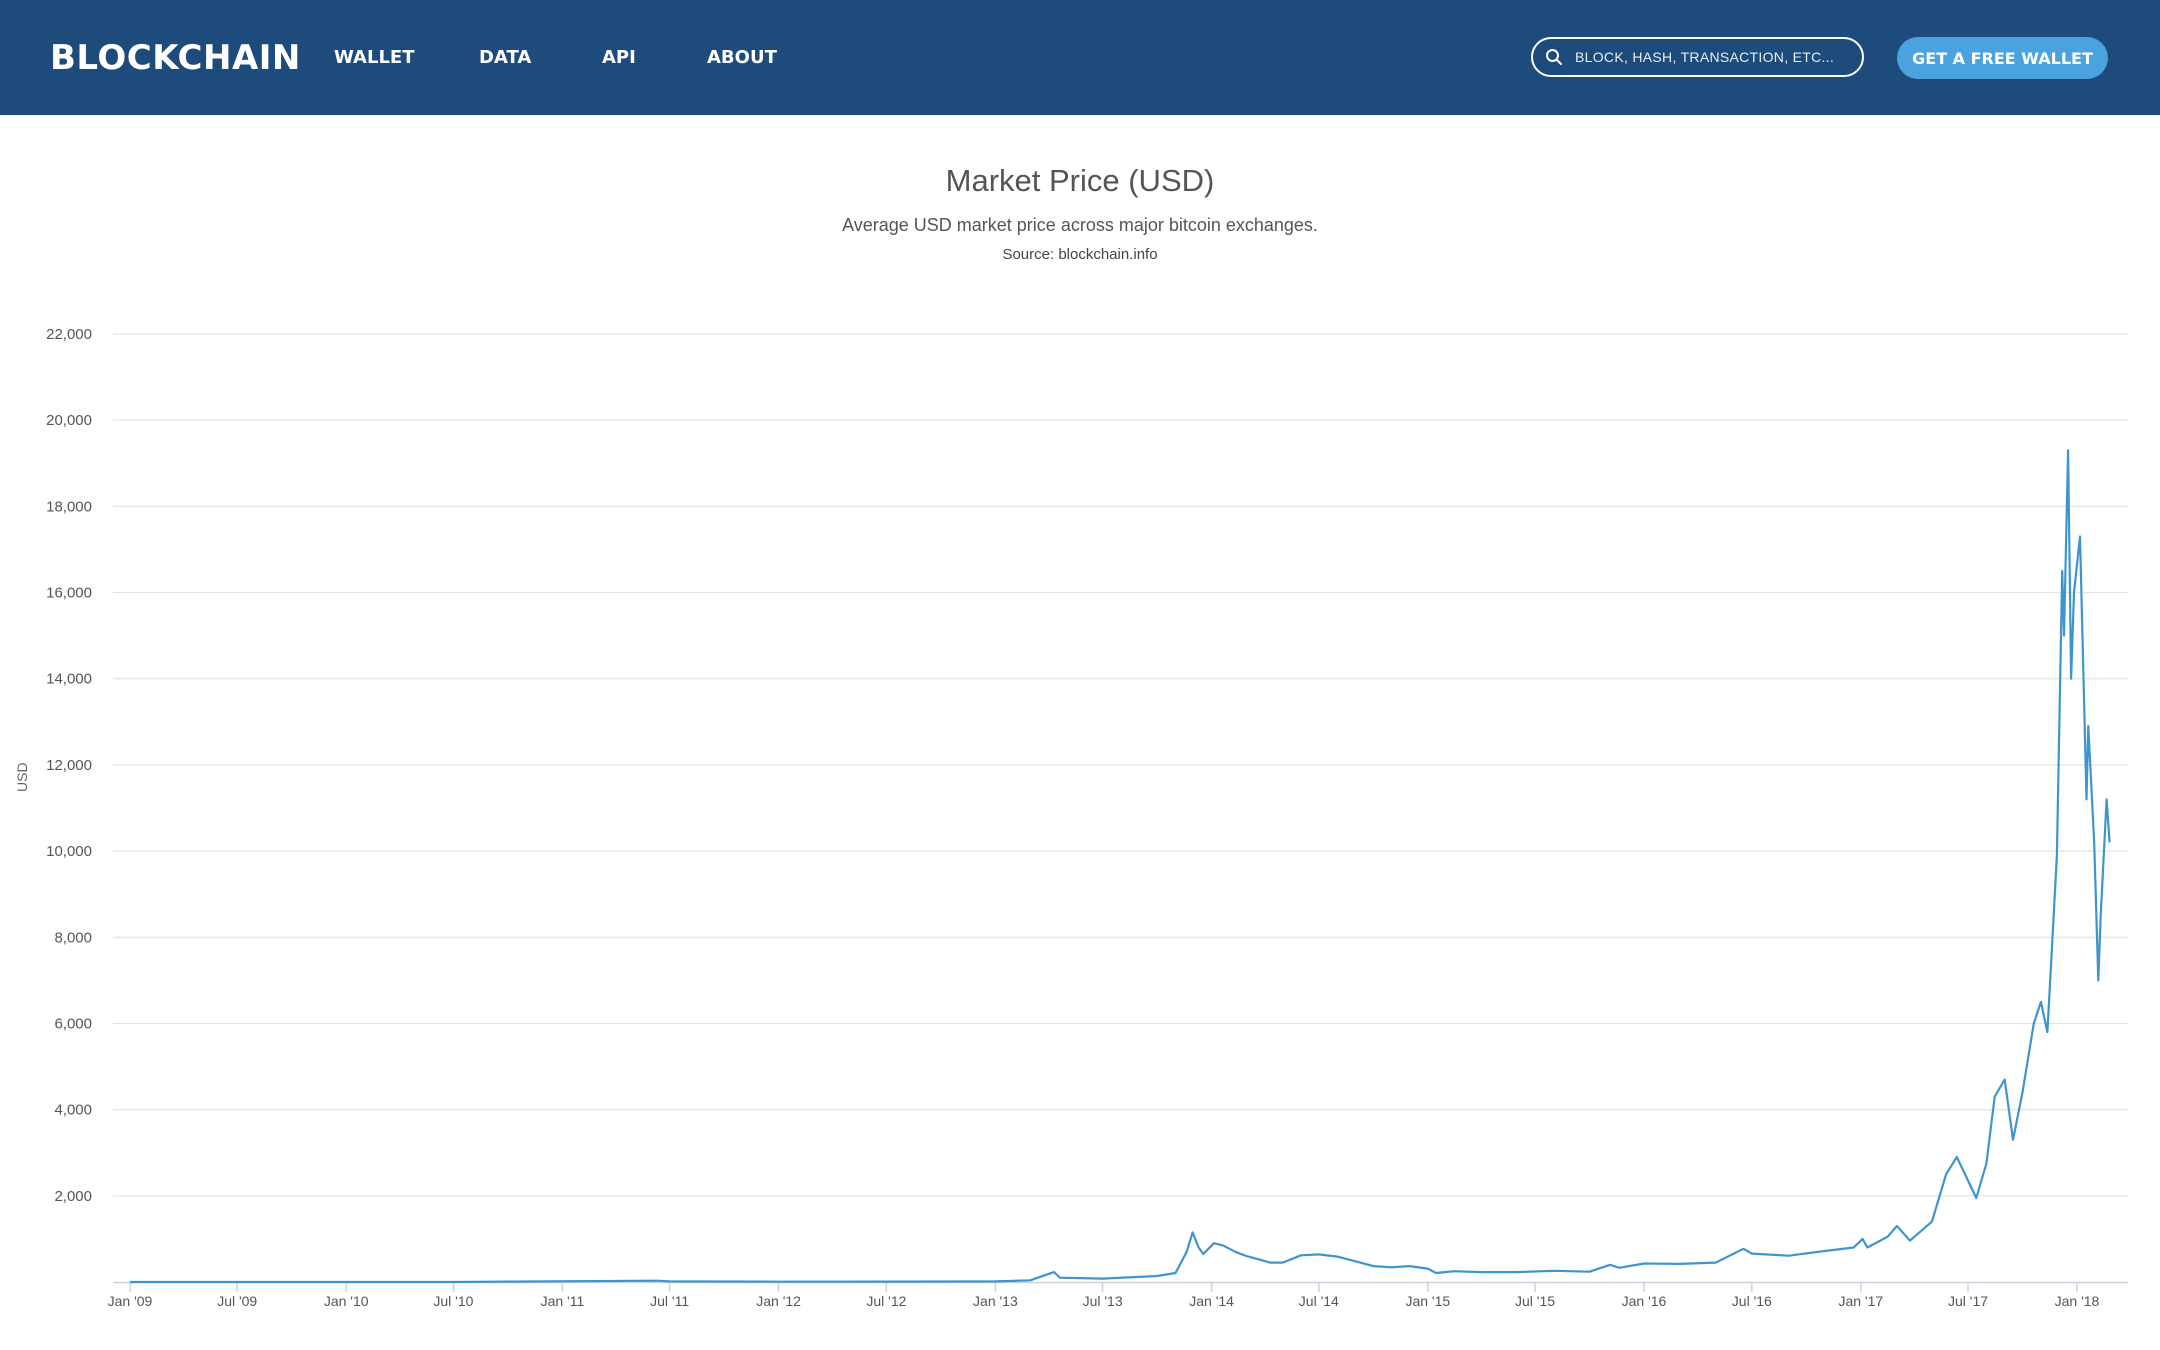  I want to click on x-tick-label: Jul '12, so click(886, 1301).